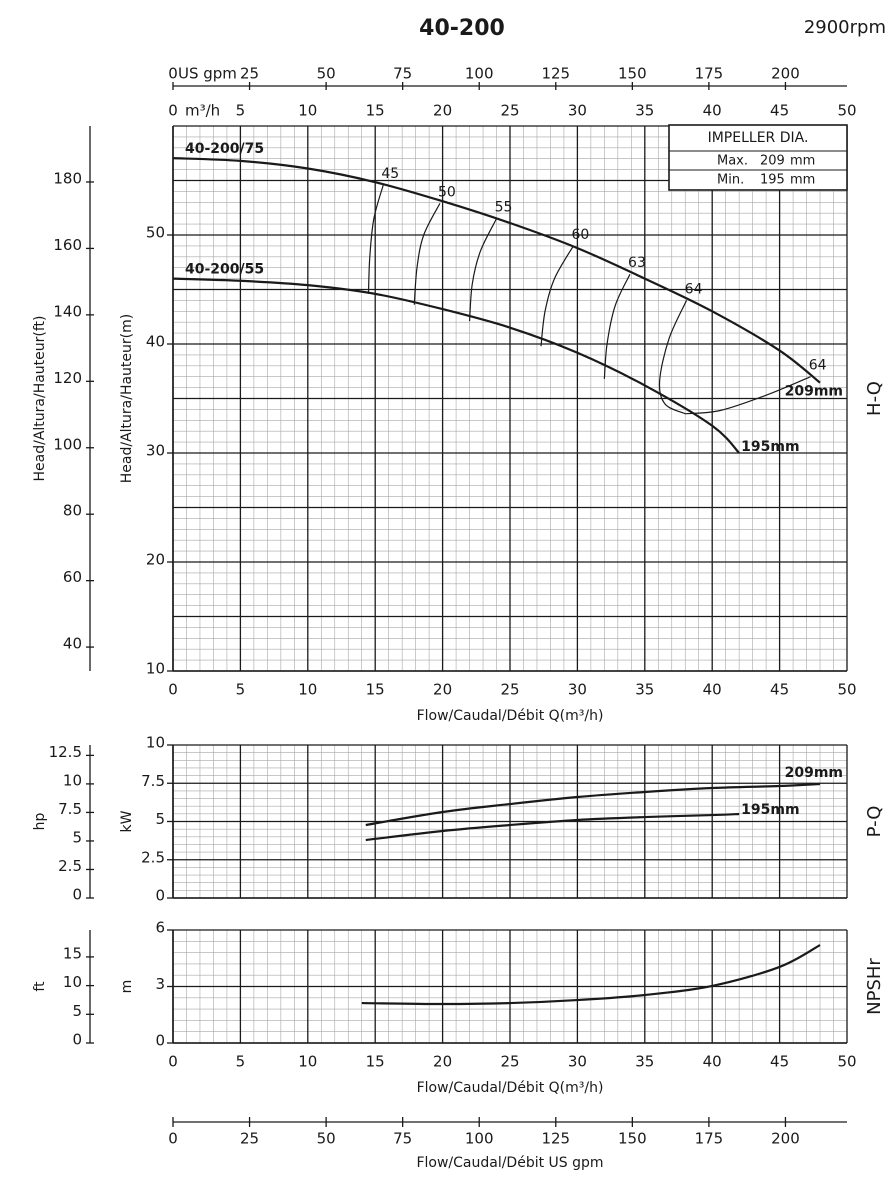 This screenshot has width=891, height=1180. I want to click on efficiency-label: 64, so click(818, 366).